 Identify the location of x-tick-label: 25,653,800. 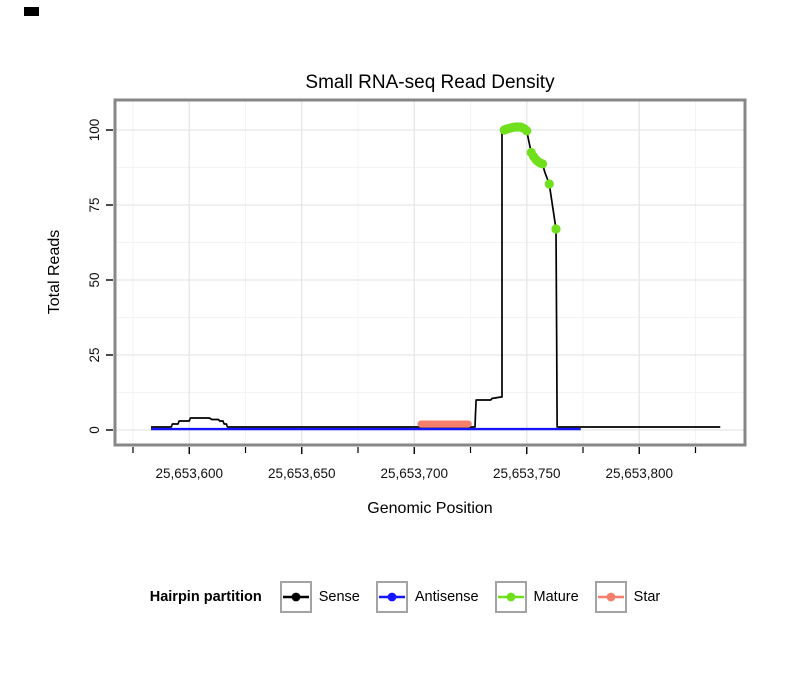
(639, 473).